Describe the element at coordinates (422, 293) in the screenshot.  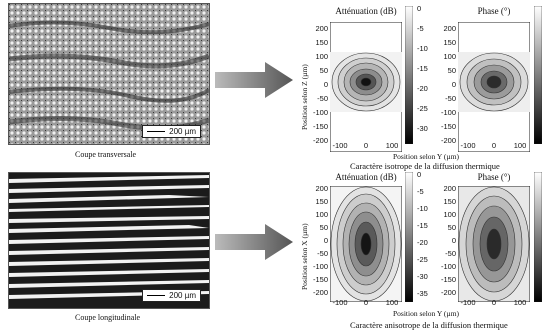
I see `tick-label: -35` at that location.